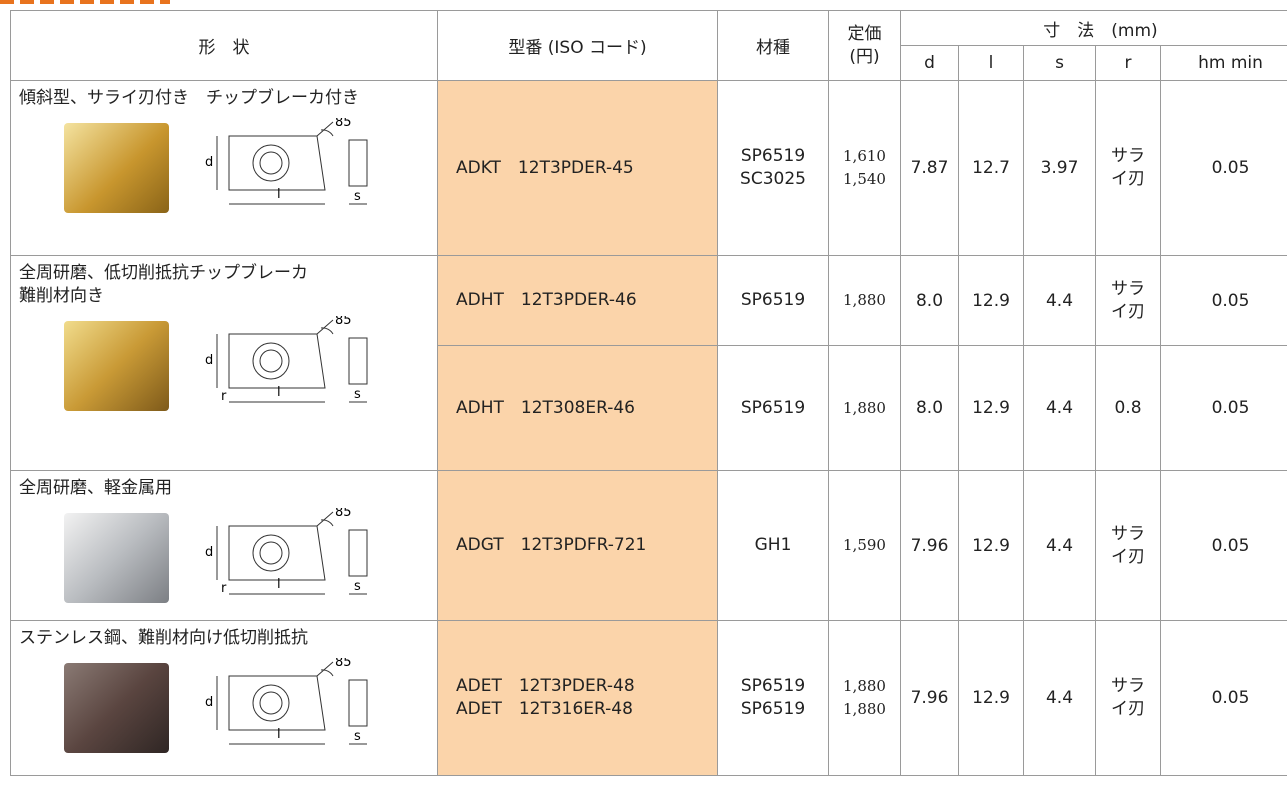  I want to click on shape-cell: 全周研磨、軽金属用 85˚ d l s r, so click(224, 545).